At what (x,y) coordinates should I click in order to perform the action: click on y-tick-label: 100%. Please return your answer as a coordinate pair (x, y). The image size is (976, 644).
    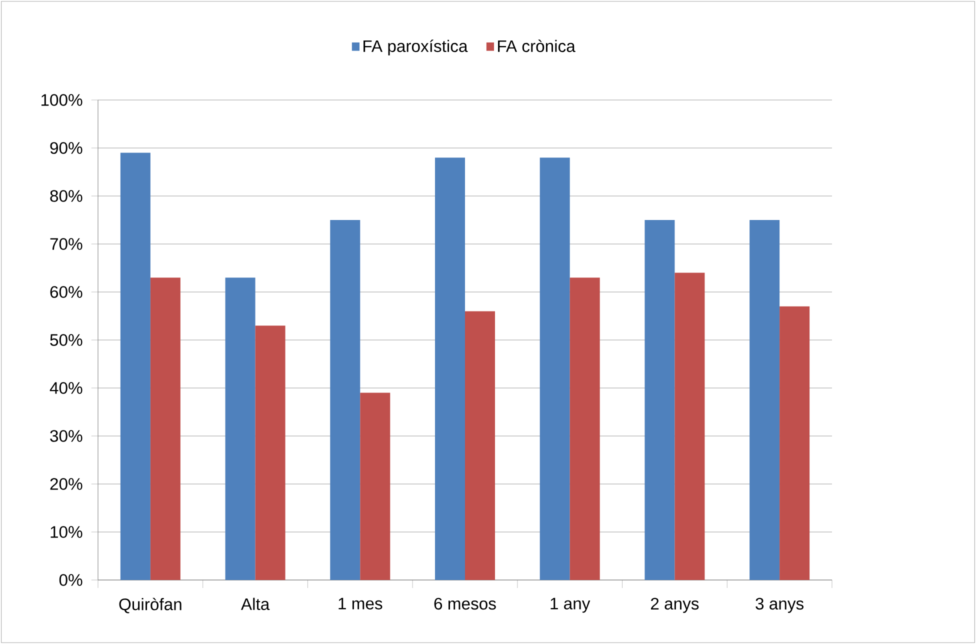
    Looking at the image, I should click on (61, 100).